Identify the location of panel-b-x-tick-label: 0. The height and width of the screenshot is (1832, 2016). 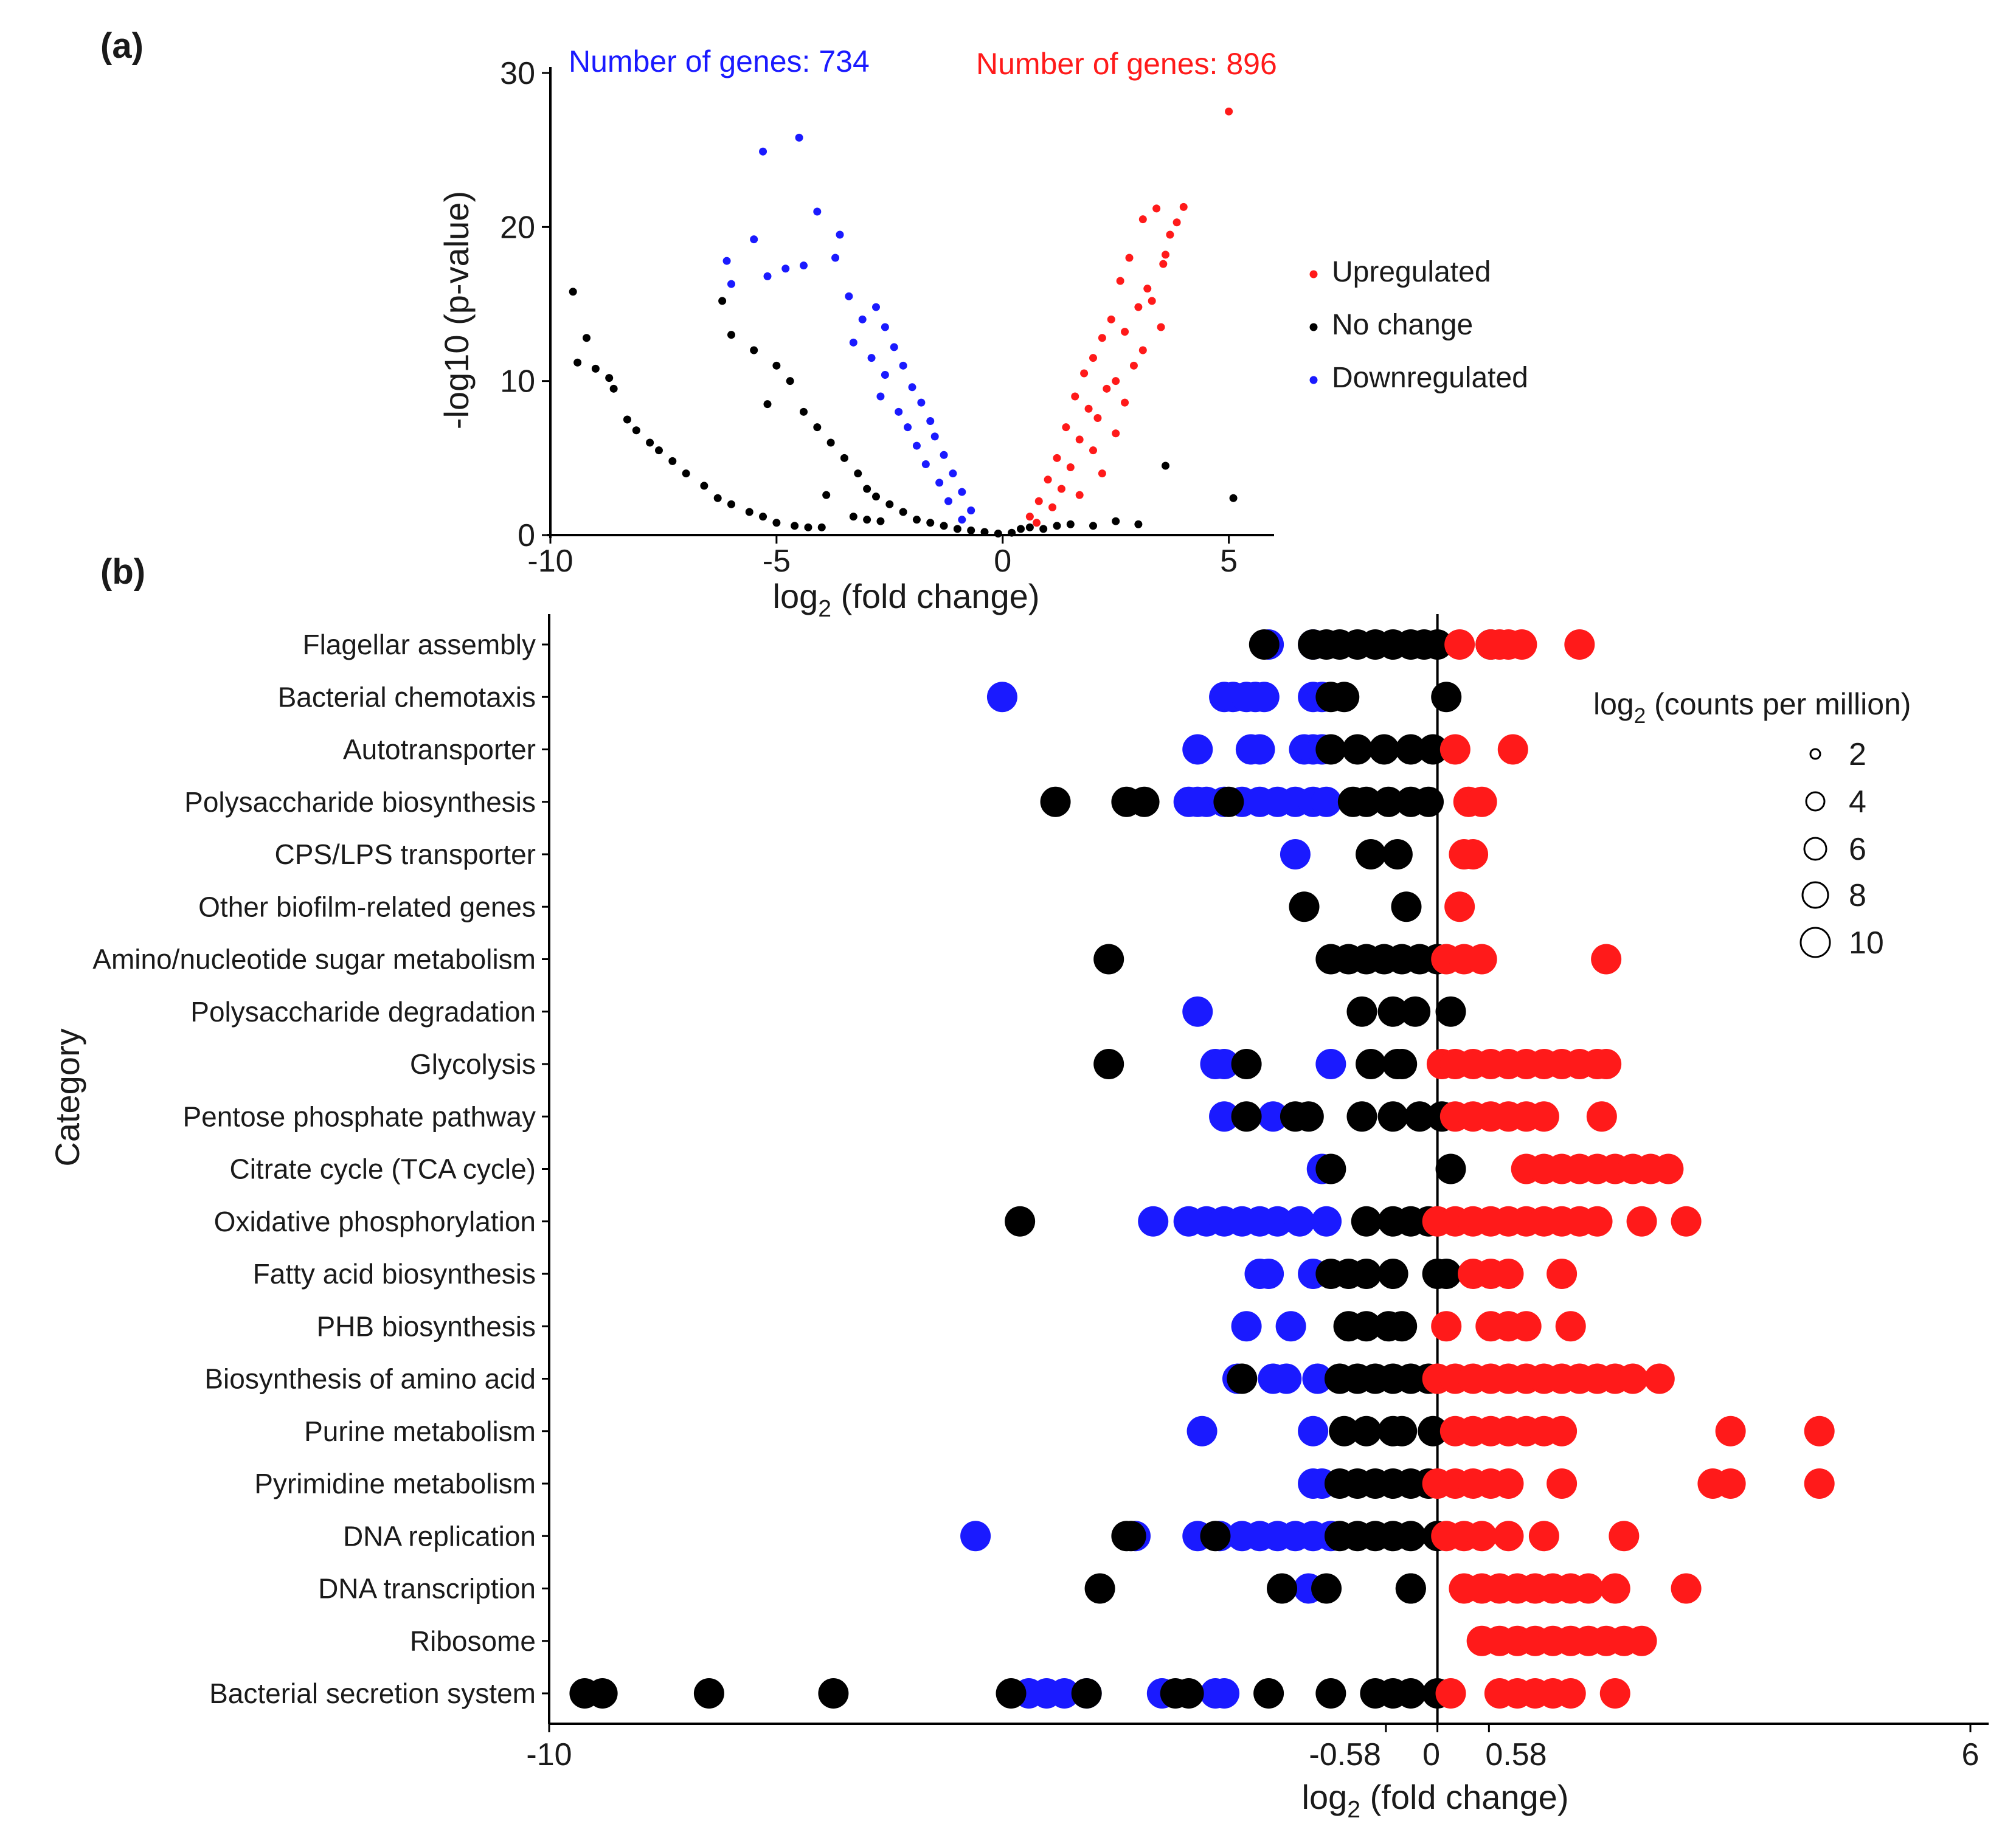
(1431, 1754).